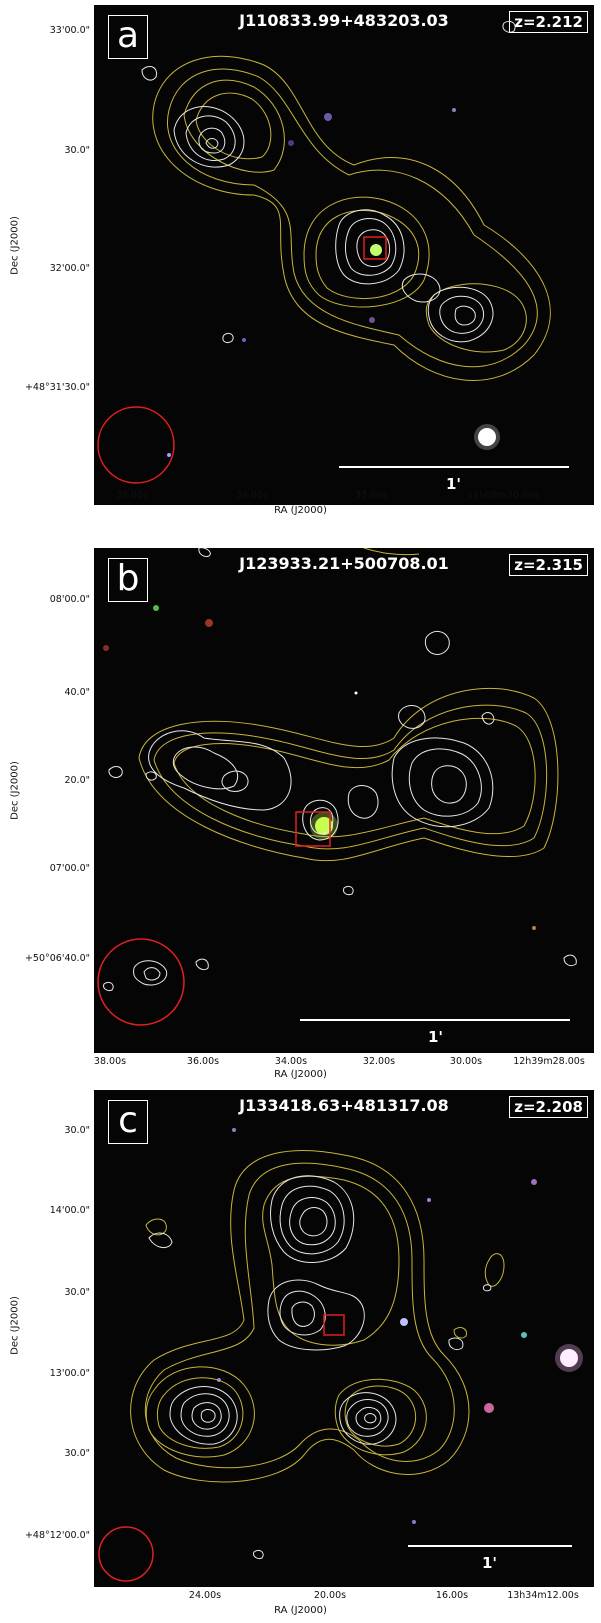 Image resolution: width=601 pixels, height=1623 pixels. Describe the element at coordinates (205, 1595) in the screenshot. I see `x-tick-label: 24.00s` at that location.